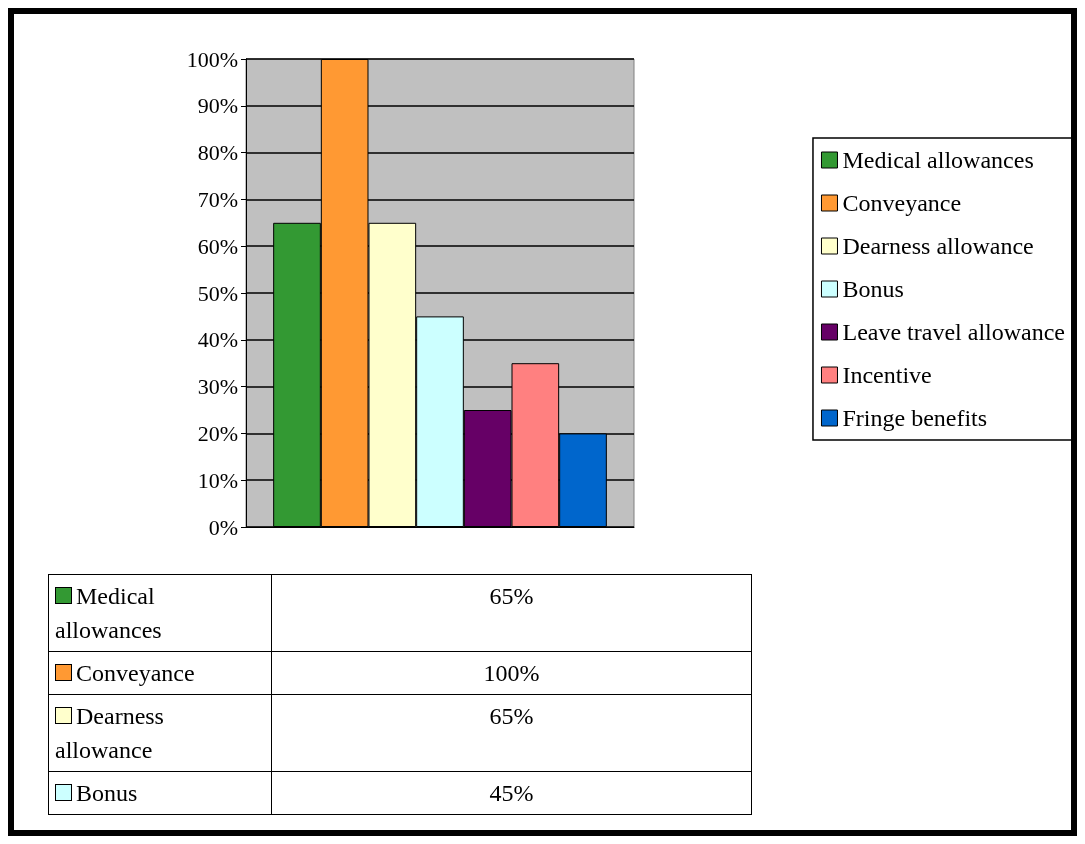  What do you see at coordinates (902, 203) in the screenshot?
I see `text: Conveyance` at bounding box center [902, 203].